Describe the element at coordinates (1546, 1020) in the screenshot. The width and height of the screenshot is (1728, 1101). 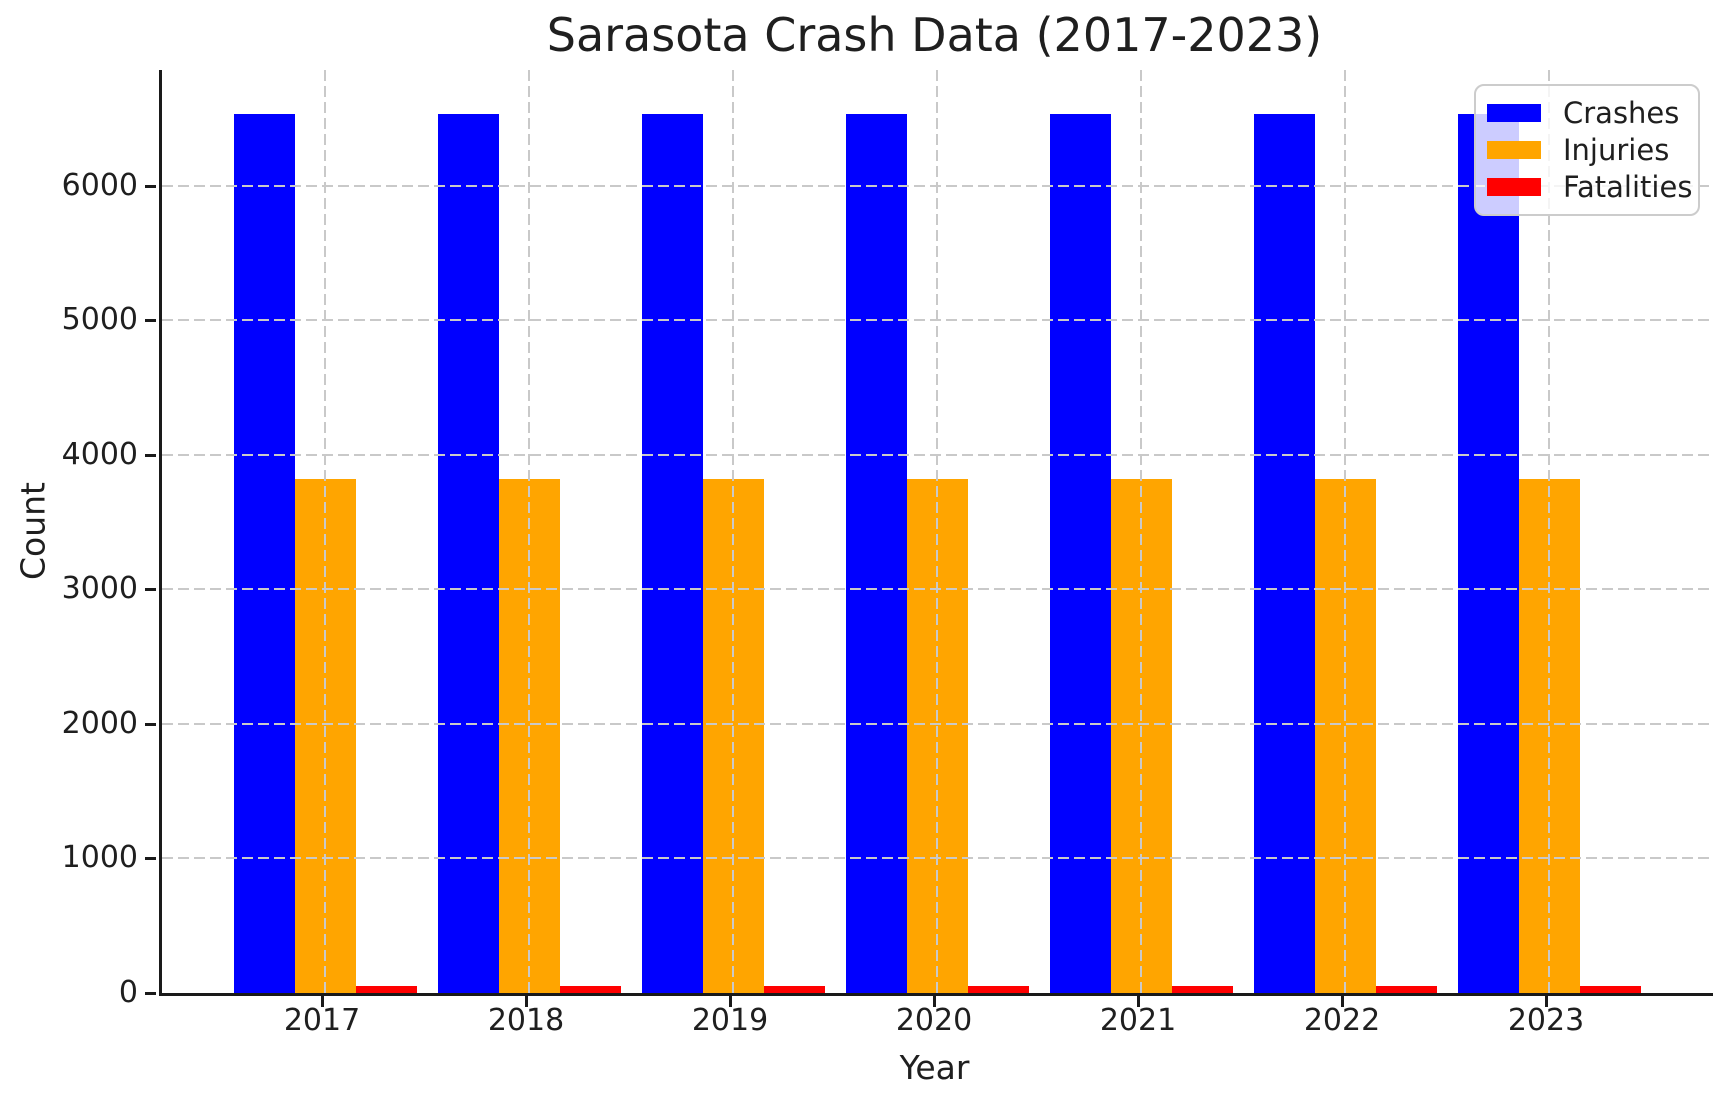
I see `xtick-label-2023: 2023` at that location.